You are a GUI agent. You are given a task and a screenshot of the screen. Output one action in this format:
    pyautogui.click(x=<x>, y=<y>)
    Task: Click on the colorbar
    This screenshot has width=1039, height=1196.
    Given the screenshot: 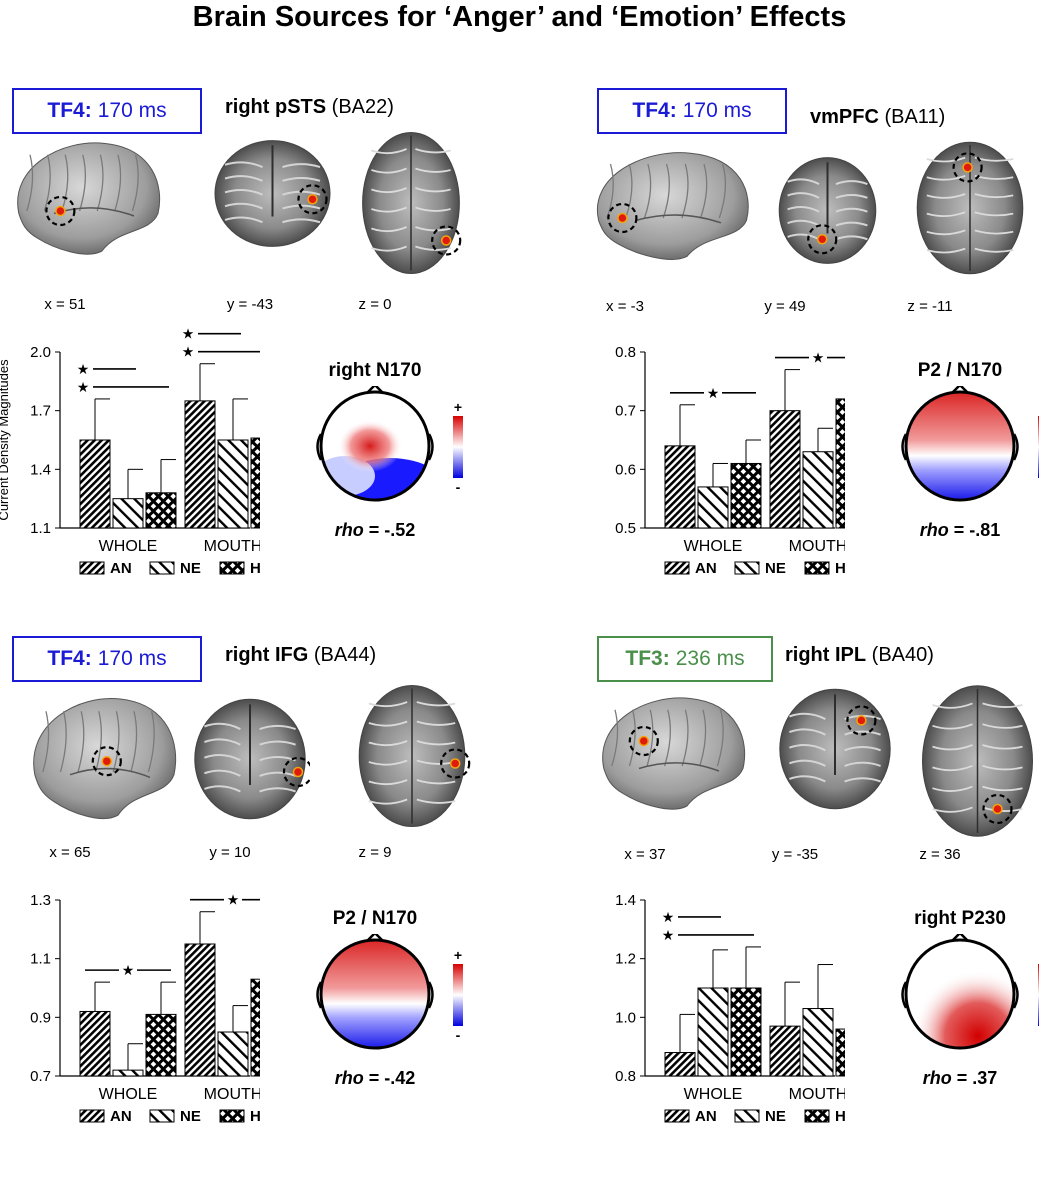 What is the action you would take?
    pyautogui.click(x=458, y=995)
    